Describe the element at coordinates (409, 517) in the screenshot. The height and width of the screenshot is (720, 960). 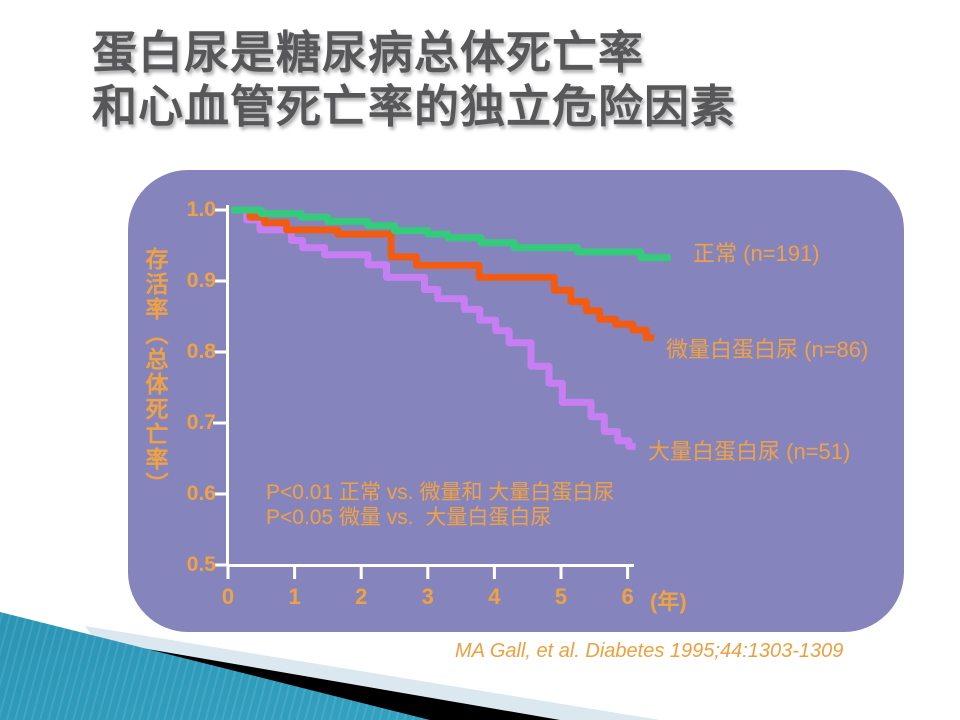
I see `p-value-note-2: P<0.05 微量 vs. 大量白蛋白尿` at that location.